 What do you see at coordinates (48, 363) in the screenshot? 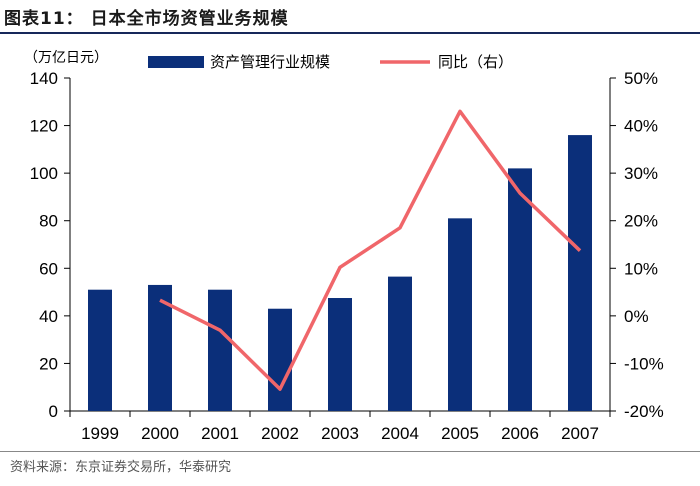
I see `left-tick-label: 20` at bounding box center [48, 363].